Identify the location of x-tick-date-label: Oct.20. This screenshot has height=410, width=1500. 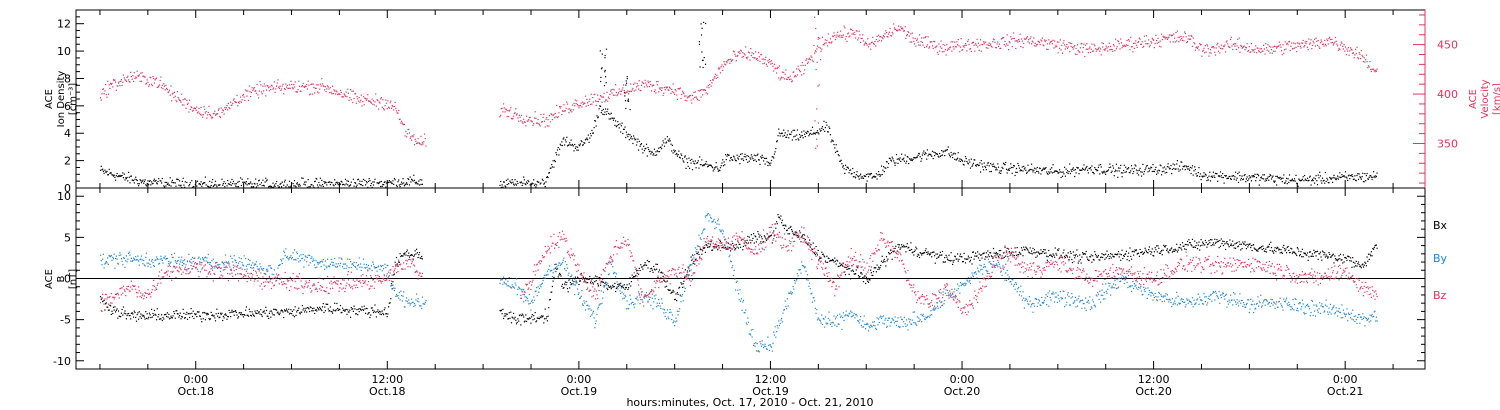
(1153, 391).